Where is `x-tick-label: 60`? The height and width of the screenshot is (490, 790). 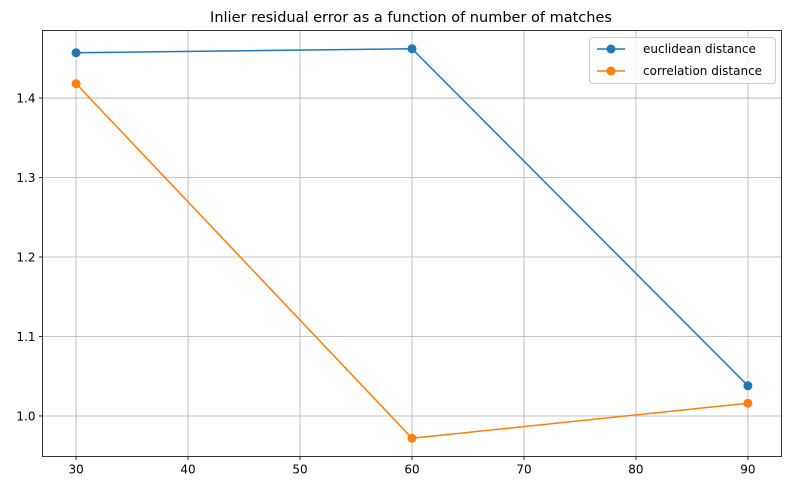 x-tick-label: 60 is located at coordinates (411, 470).